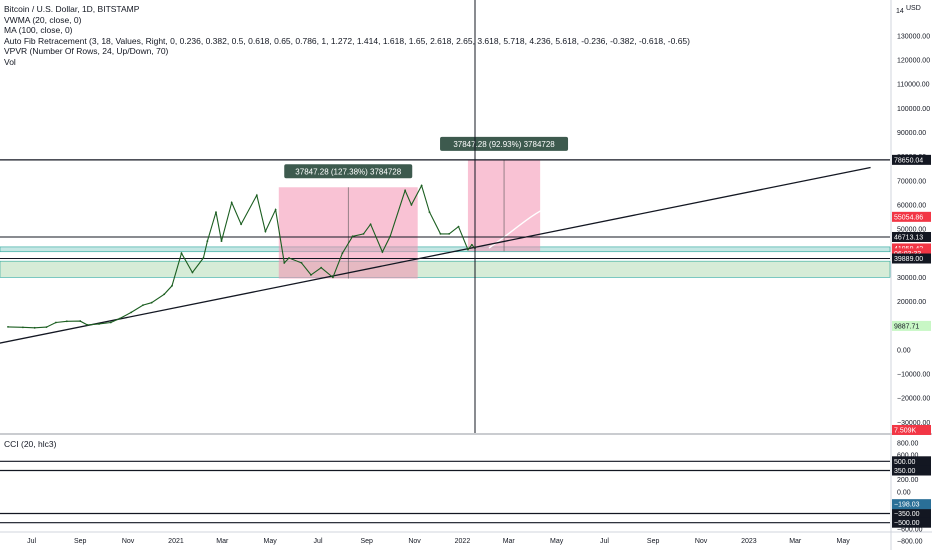  What do you see at coordinates (911, 504) in the screenshot?
I see `cci-current-tag` at bounding box center [911, 504].